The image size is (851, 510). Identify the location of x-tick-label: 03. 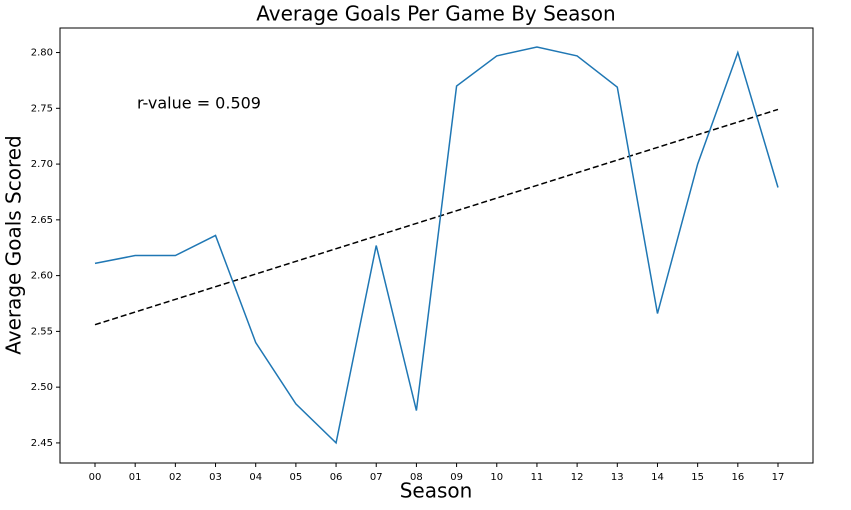
(215, 477).